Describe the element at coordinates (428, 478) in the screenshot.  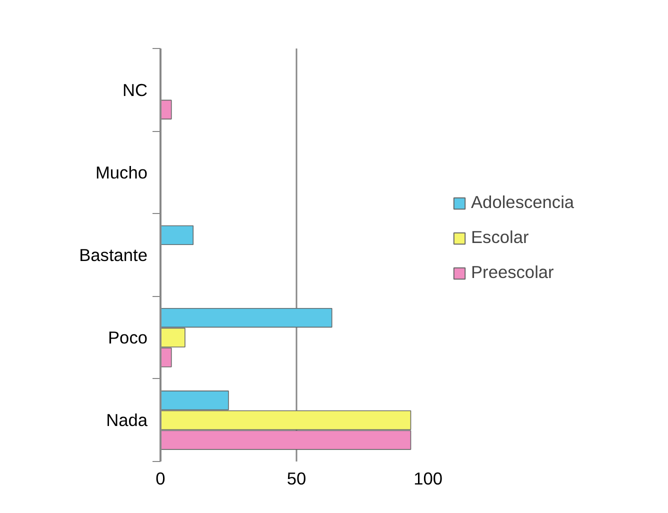
I see `x-tick-label: 100` at that location.